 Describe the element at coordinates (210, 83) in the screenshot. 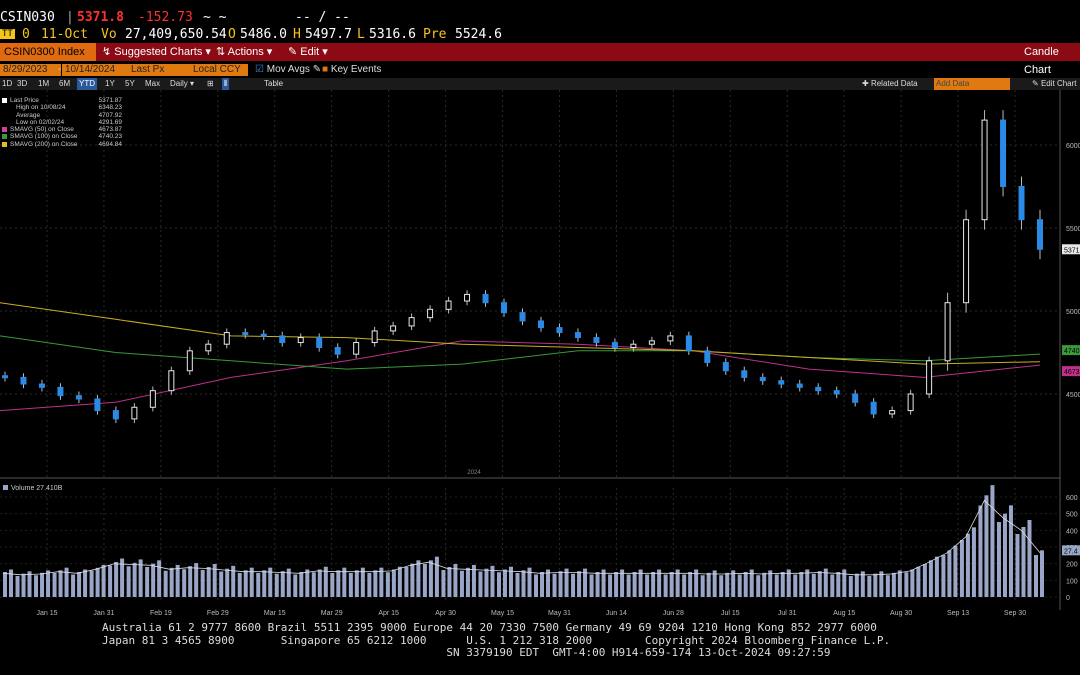

I see `candle-type-icon: ⊞` at that location.